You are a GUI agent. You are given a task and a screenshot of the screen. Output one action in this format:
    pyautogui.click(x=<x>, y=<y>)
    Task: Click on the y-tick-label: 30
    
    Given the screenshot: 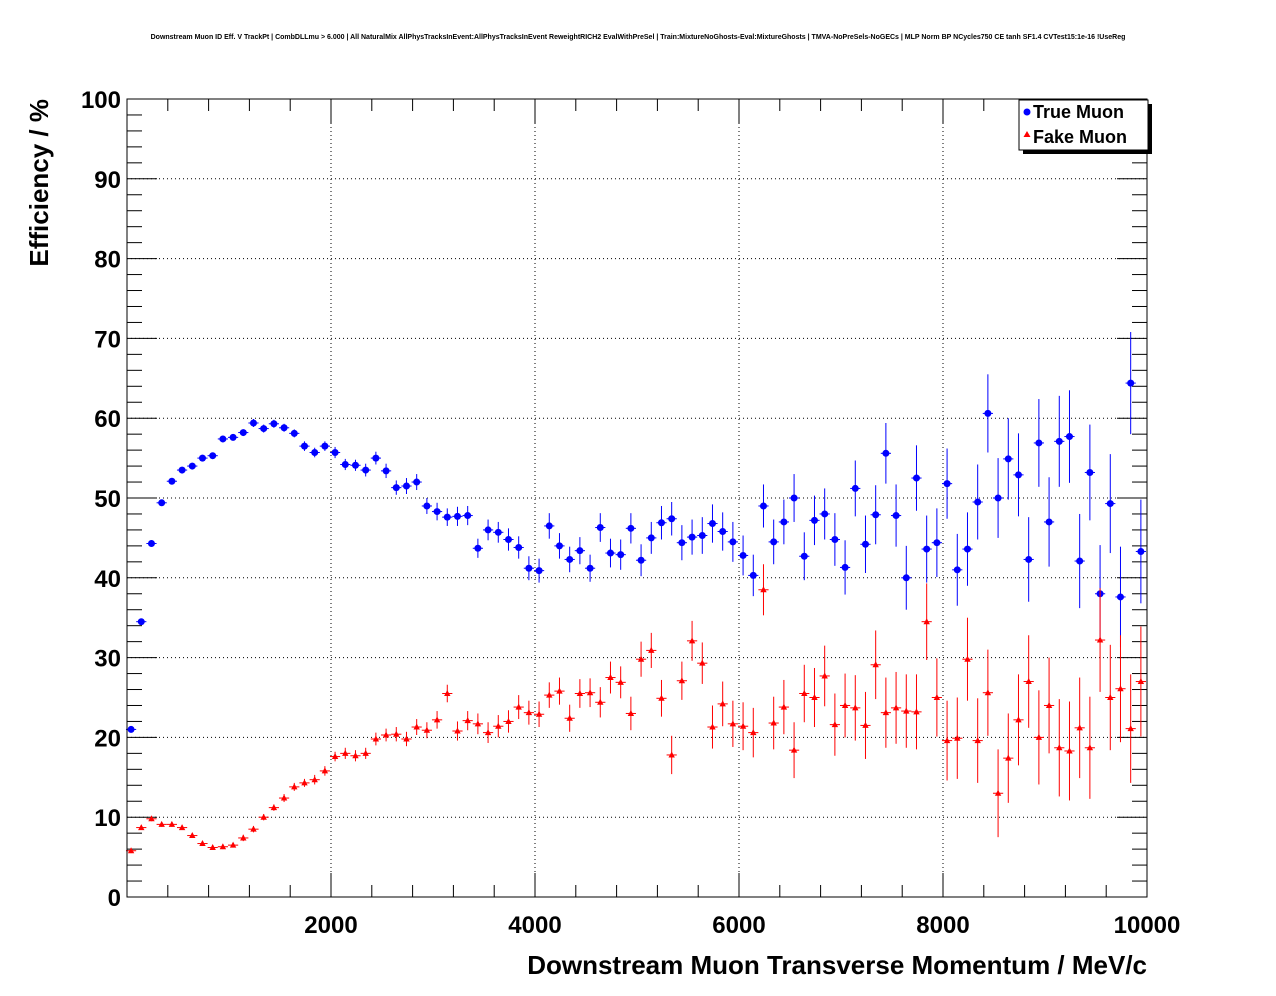 What is the action you would take?
    pyautogui.click(x=107, y=659)
    